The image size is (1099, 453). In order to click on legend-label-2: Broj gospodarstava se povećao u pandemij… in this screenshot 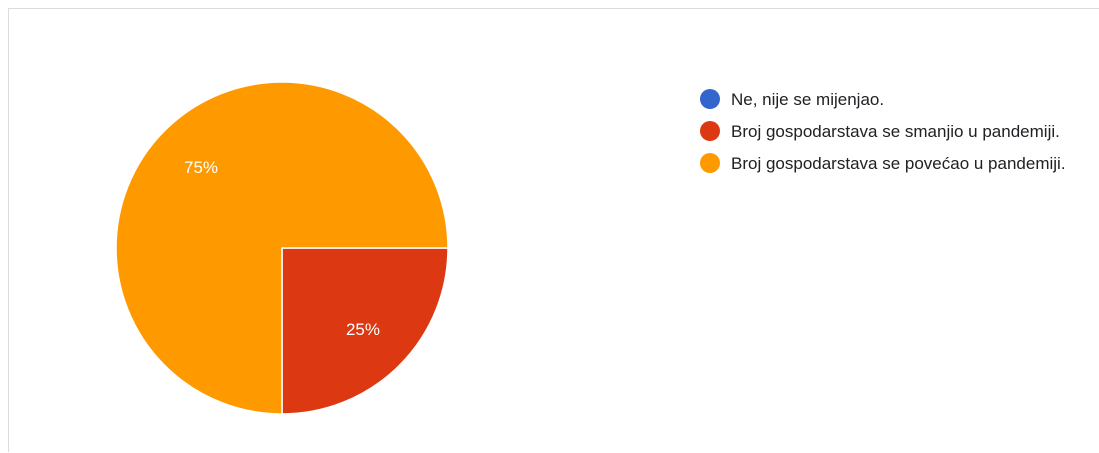, I will do `click(898, 163)`.